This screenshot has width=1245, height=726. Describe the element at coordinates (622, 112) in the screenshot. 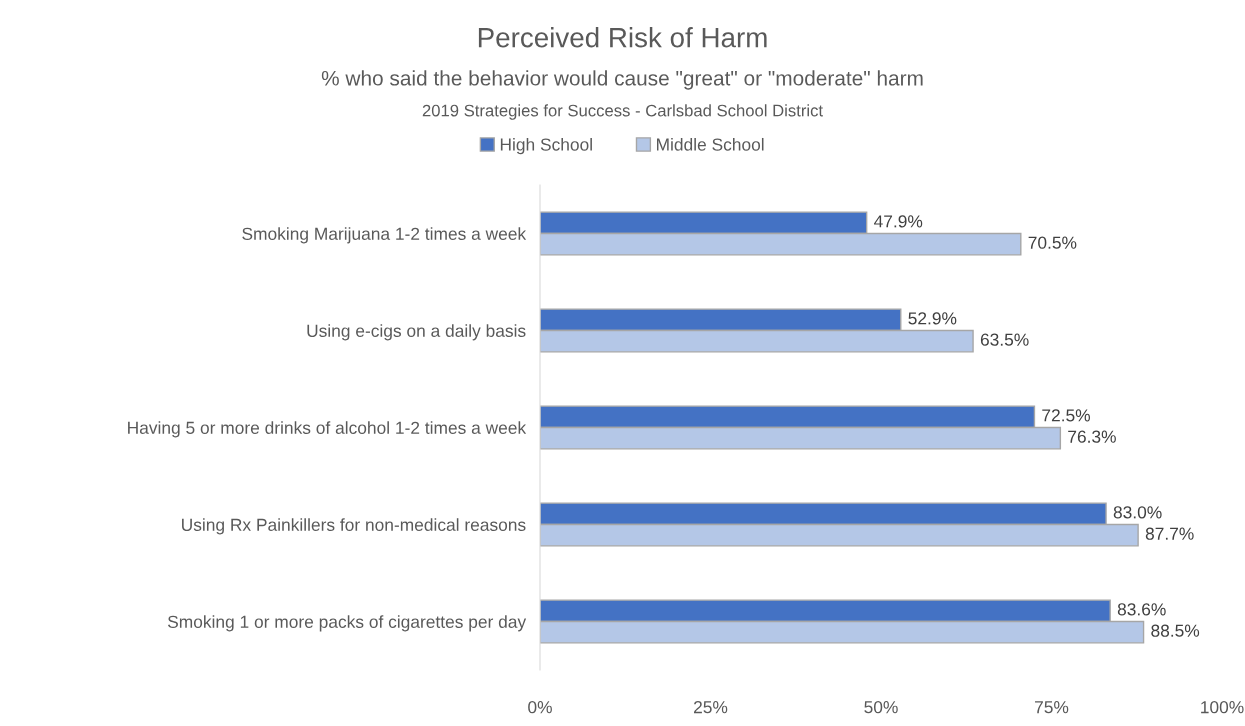

I see `text: 2019 Strategies for Success - Carlsbad School District` at that location.